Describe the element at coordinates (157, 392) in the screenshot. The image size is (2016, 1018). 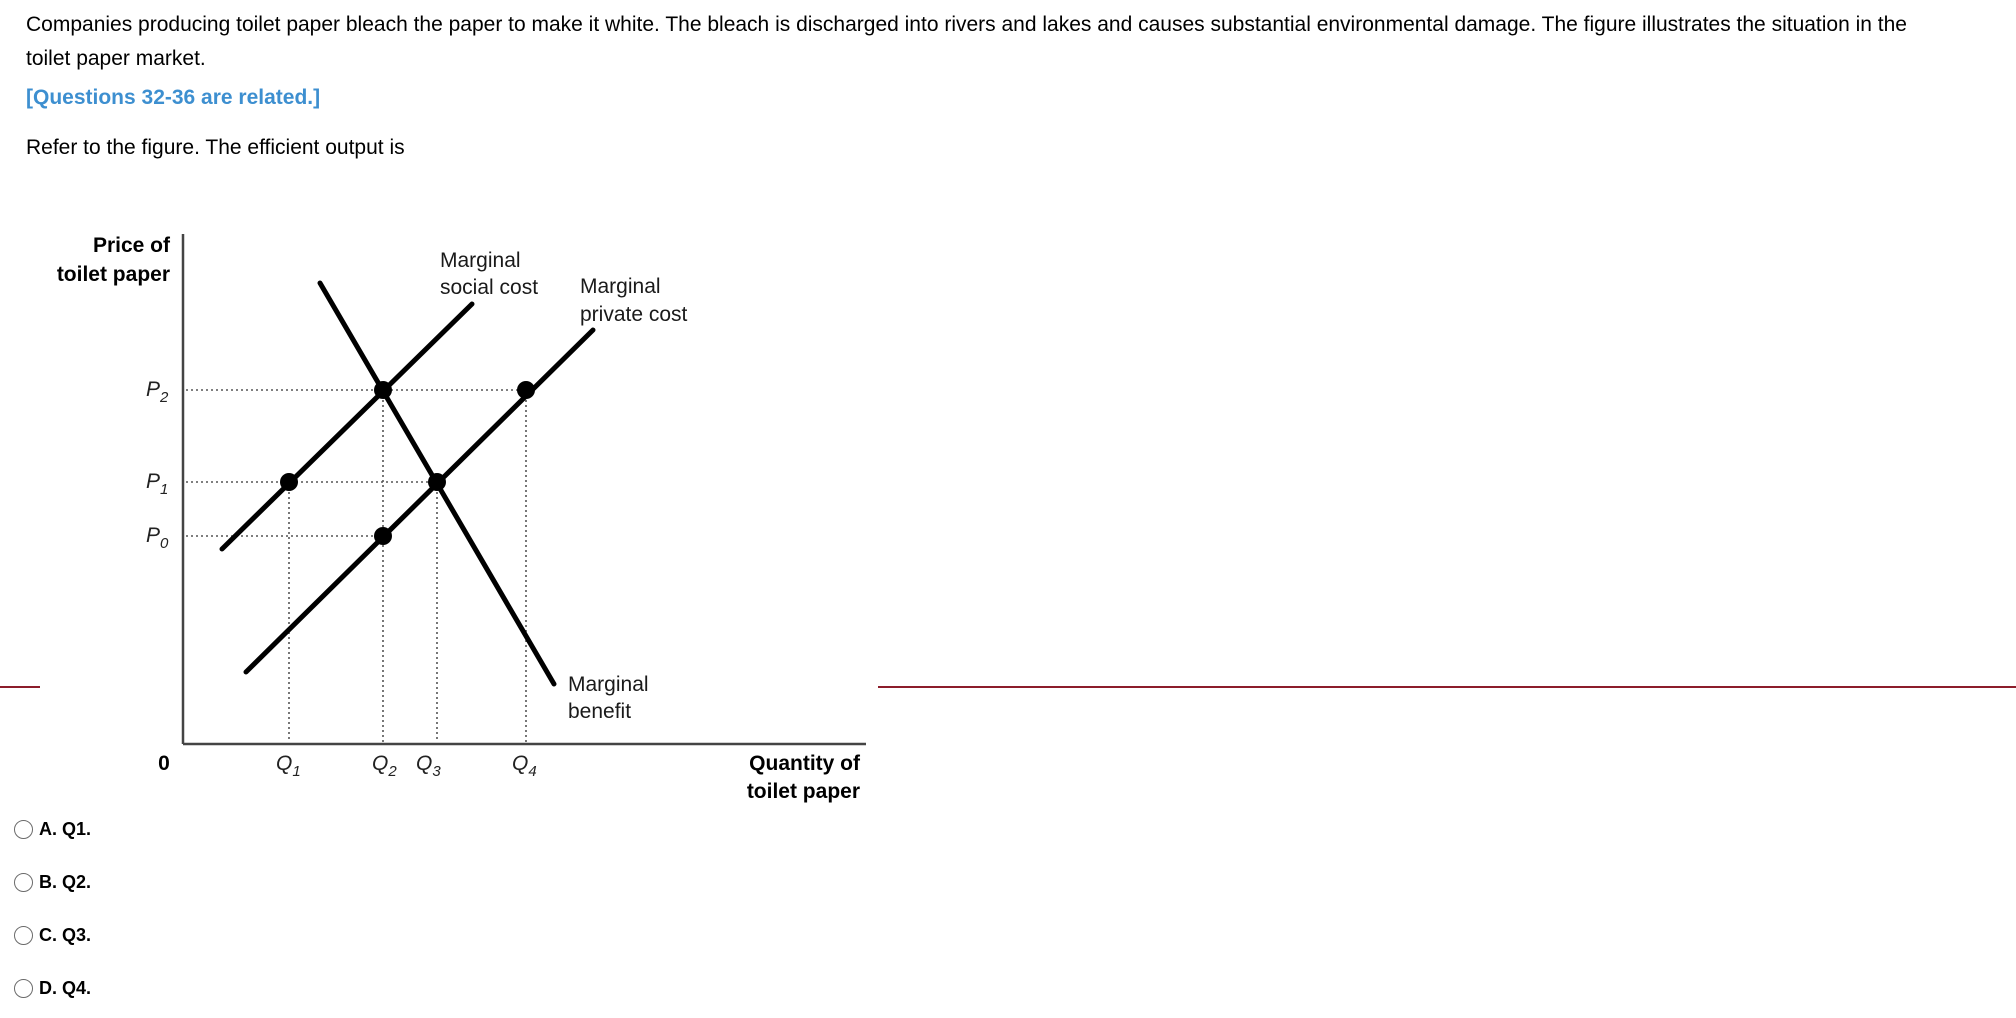
I see `tick-p2: P2` at that location.